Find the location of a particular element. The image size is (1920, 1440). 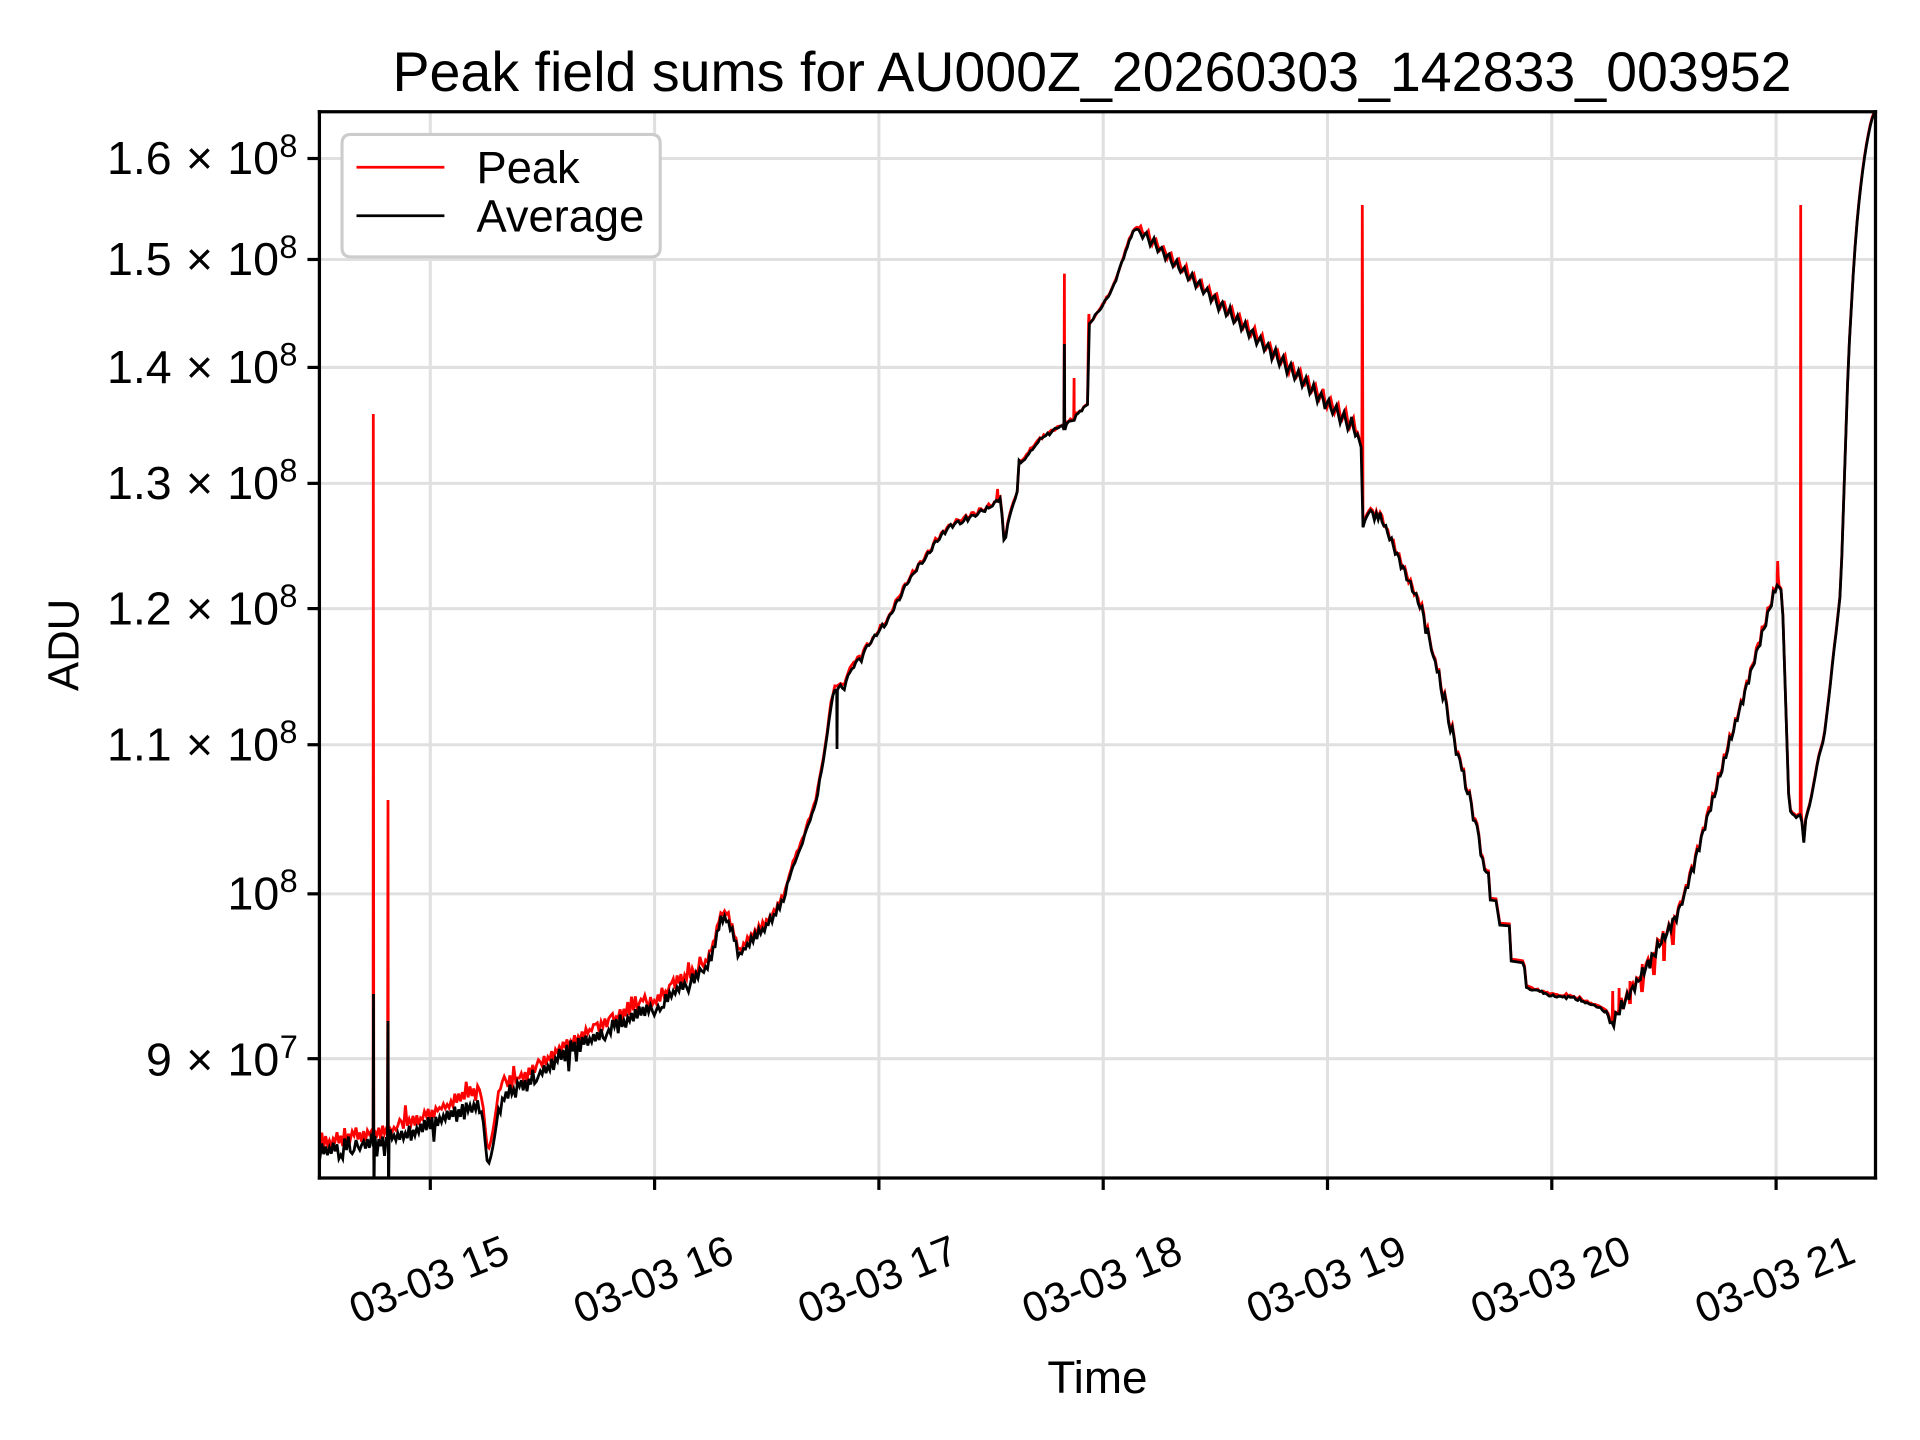

svg-text: Peak is located at coordinates (529, 167).